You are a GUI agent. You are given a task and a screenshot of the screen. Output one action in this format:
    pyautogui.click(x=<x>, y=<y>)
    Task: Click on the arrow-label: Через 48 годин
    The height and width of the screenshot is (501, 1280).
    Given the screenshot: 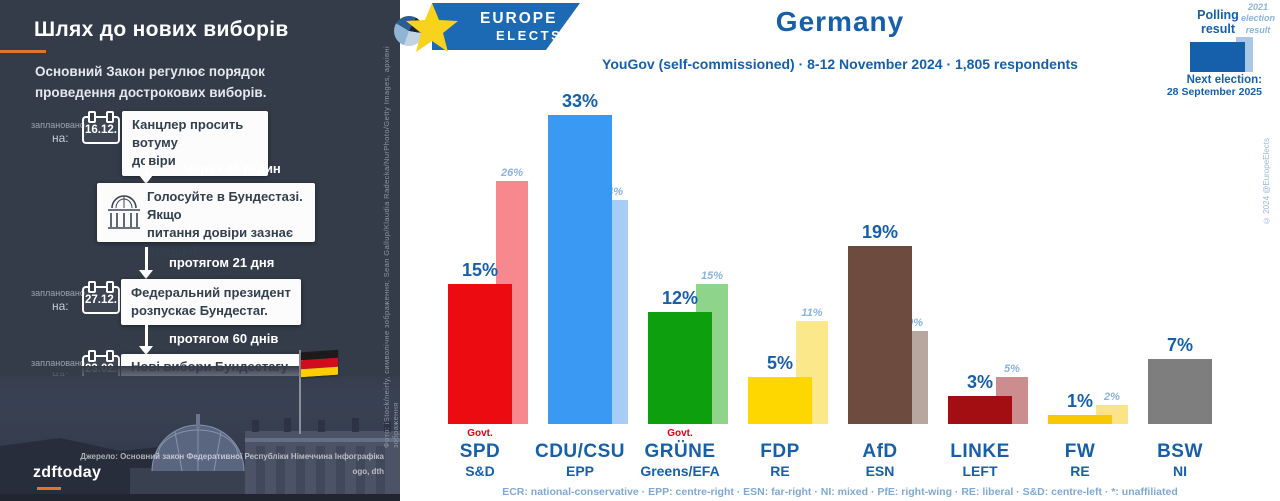 What is the action you would take?
    pyautogui.click(x=232, y=168)
    